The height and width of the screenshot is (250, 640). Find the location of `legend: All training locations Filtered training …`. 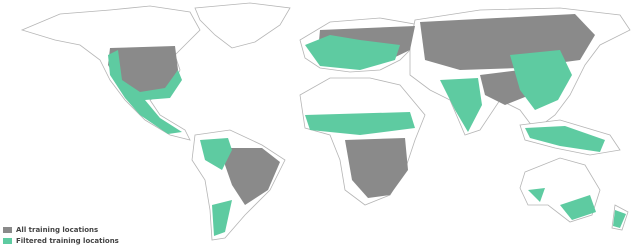

legend: All training locations Filtered training … is located at coordinates (61, 235).